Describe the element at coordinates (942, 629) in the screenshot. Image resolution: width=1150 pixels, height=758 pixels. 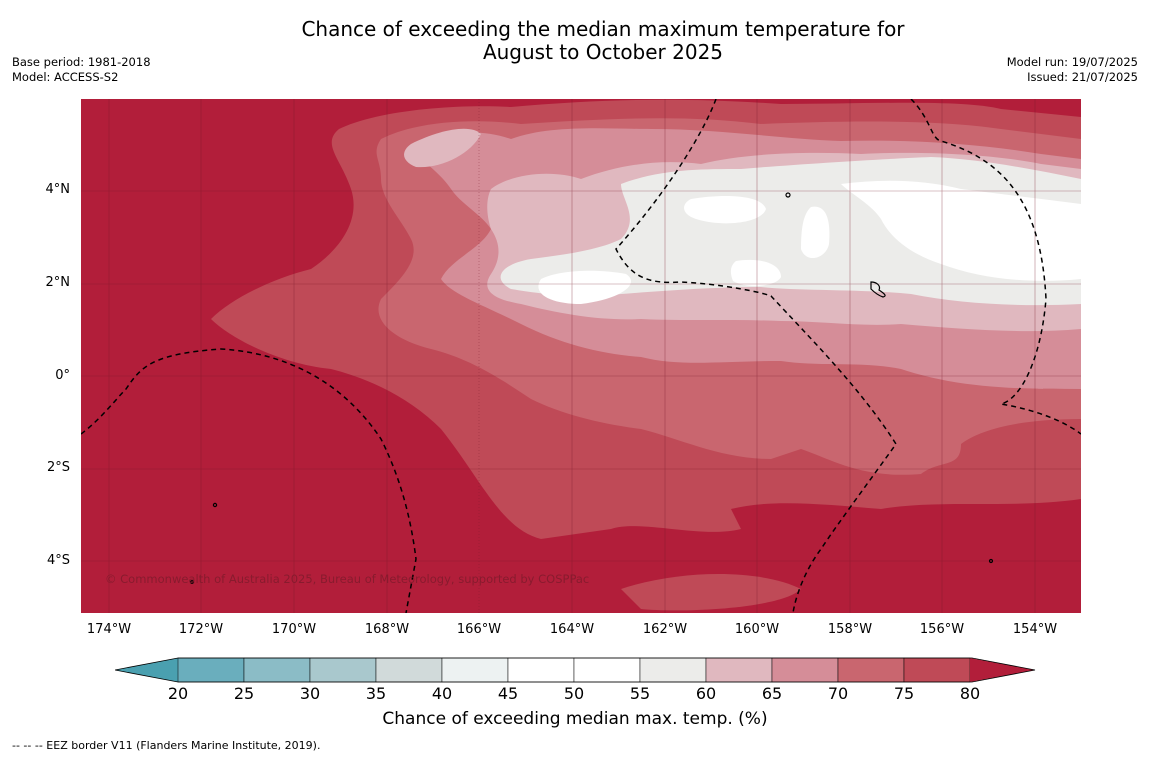
I see `lon-label-156w: 156°W` at that location.